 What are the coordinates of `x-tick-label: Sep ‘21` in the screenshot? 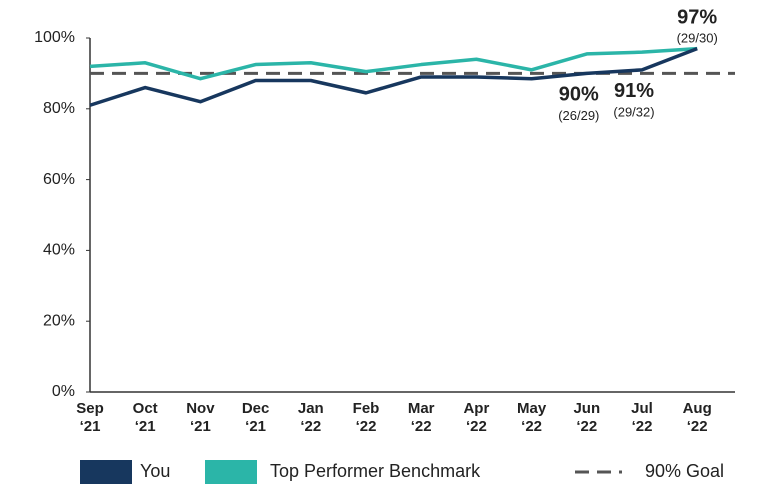 It's located at (90, 417).